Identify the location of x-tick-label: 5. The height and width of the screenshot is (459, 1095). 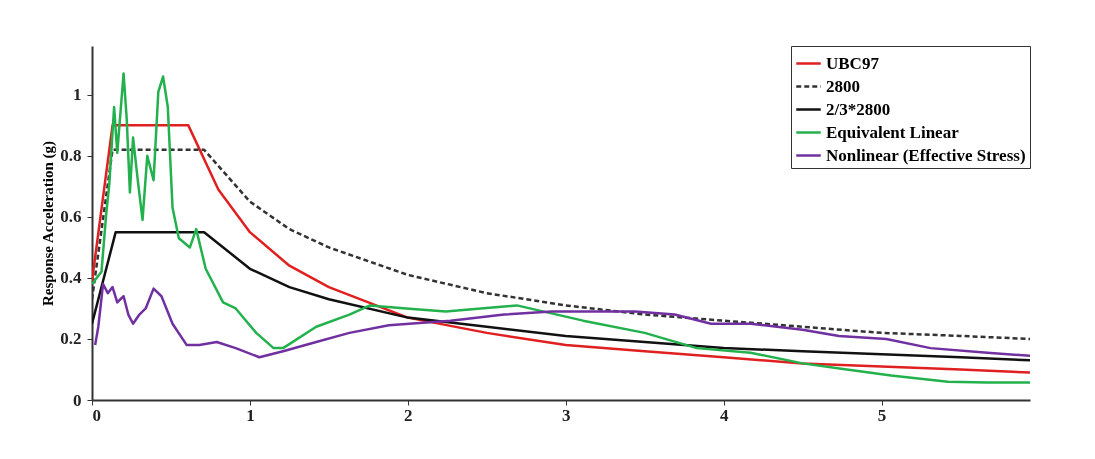
(882, 415).